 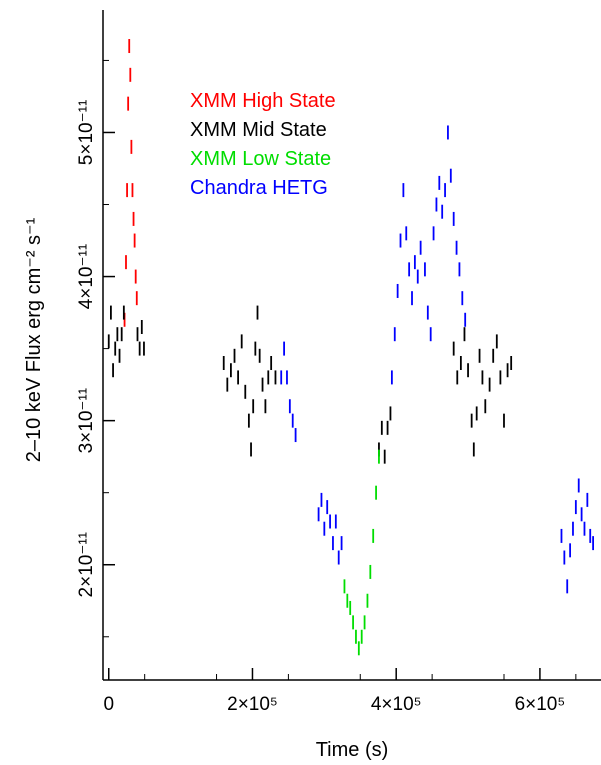 What do you see at coordinates (263, 101) in the screenshot?
I see `legend-entry: XMM High State` at bounding box center [263, 101].